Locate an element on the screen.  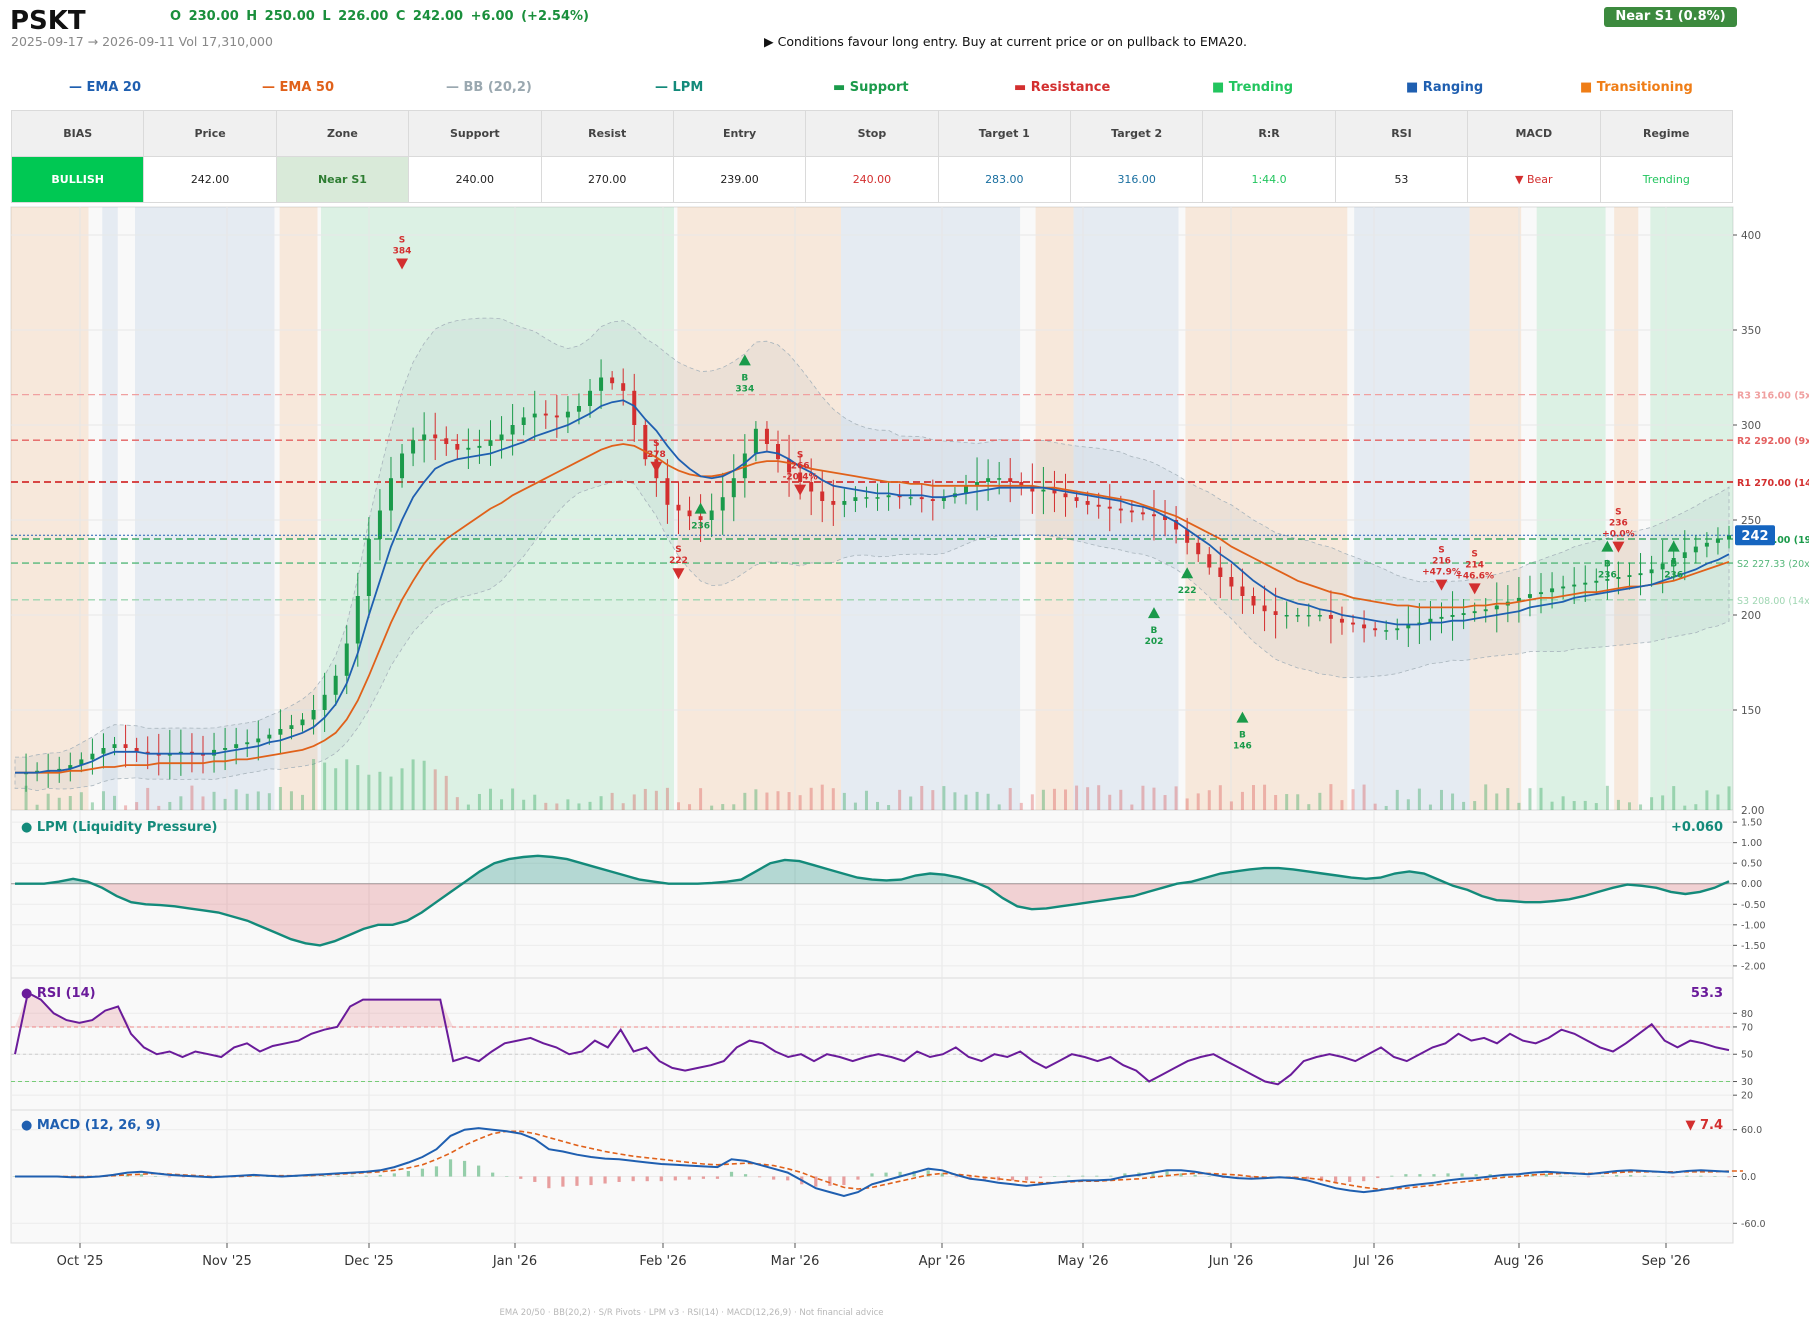
panel-y-tick-label: 0.0 is located at coordinates (1748, 1177).